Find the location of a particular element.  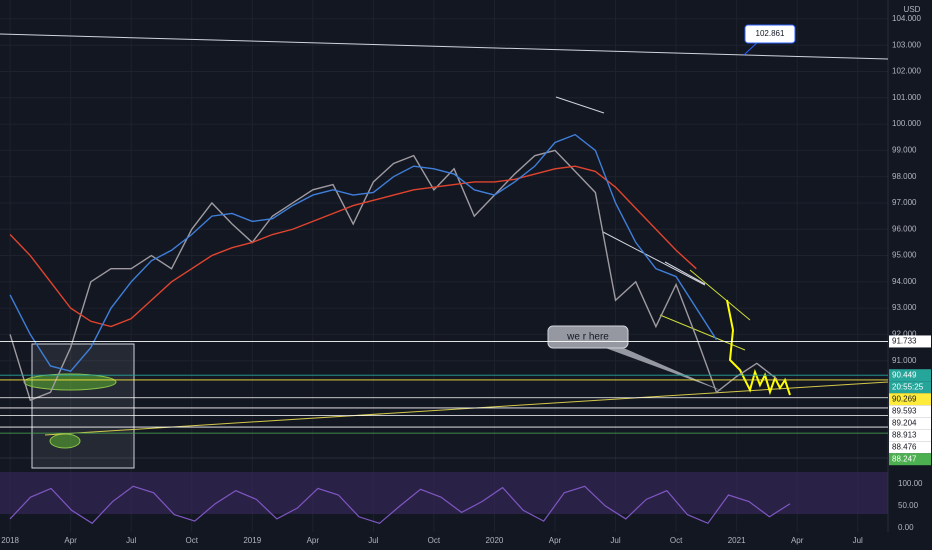

price-label: 88.913 is located at coordinates (904, 434).